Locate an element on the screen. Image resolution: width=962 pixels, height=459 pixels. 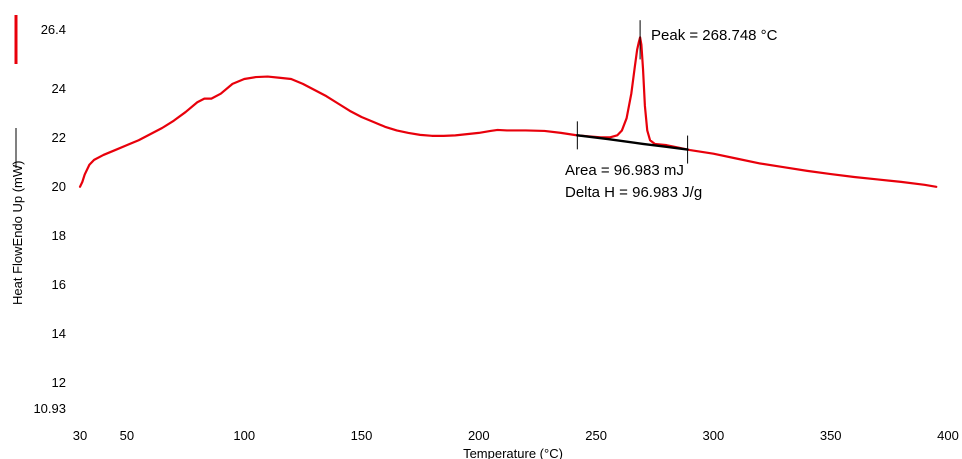
y-tick-label-20: 20 is located at coordinates (59, 186).